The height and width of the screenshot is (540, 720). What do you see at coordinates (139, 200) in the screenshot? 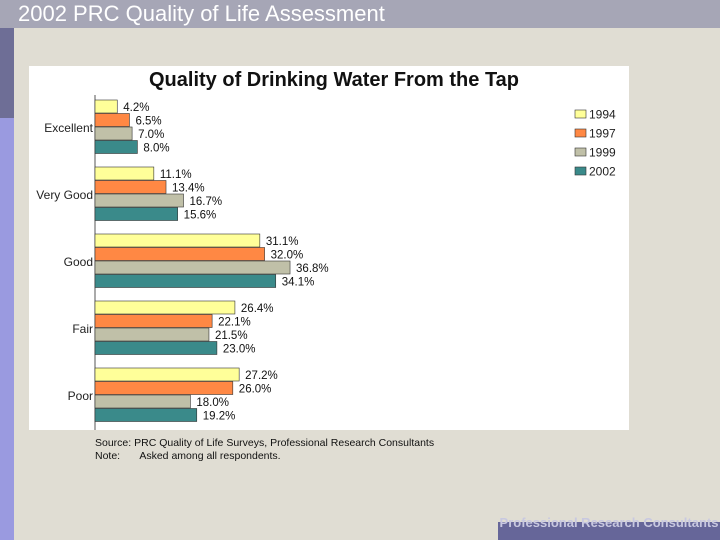
I see `bar-very-good-1999` at bounding box center [139, 200].